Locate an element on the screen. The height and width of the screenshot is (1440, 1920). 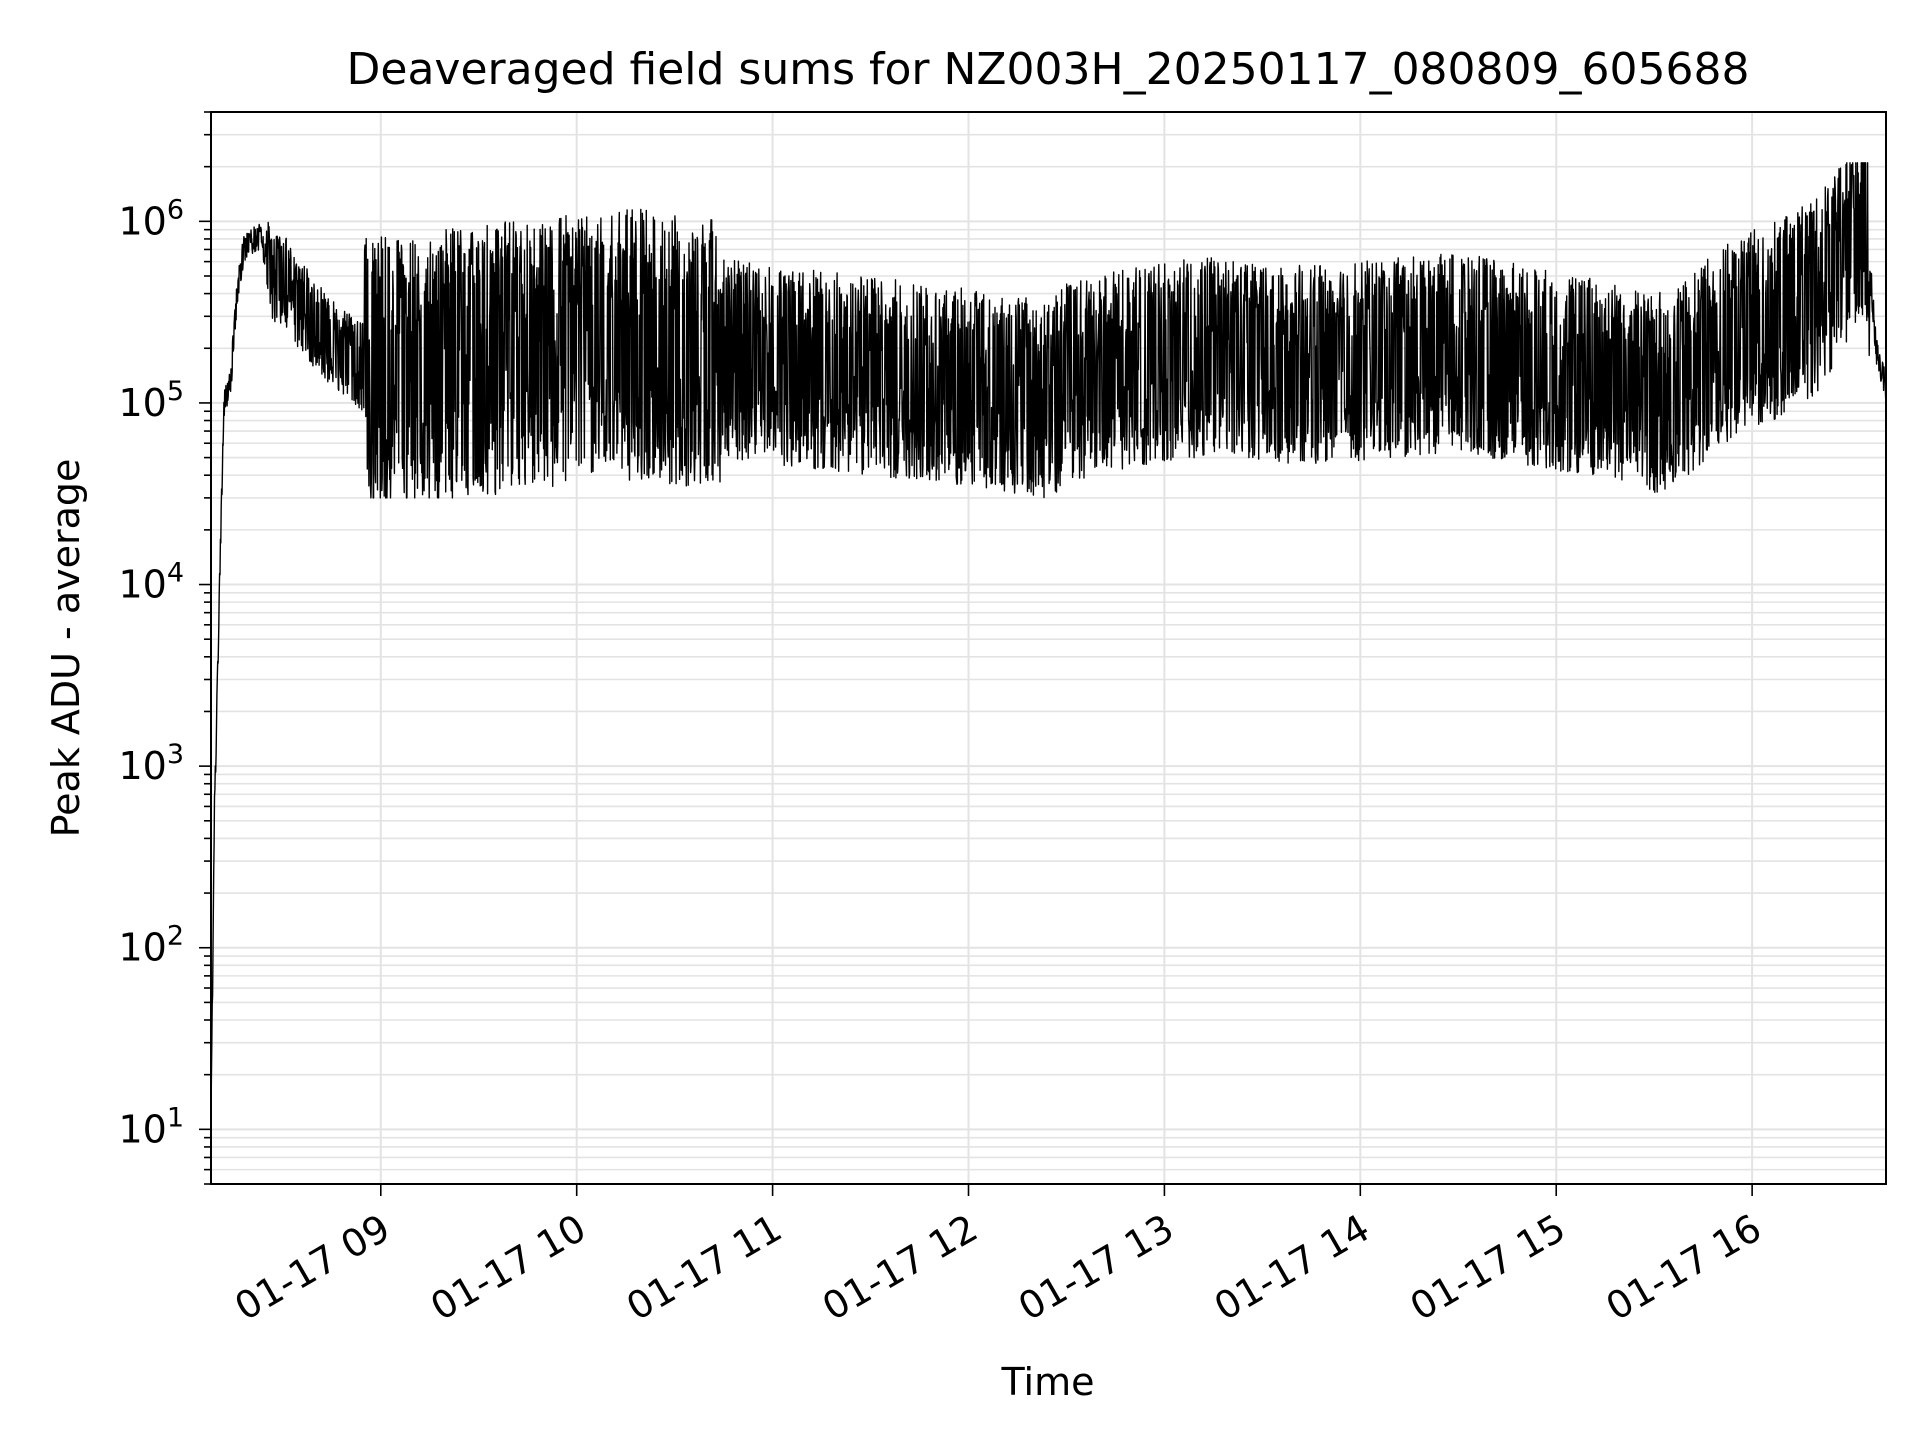
y-axis-label: Peak ADU - average is located at coordinates (66, 648).